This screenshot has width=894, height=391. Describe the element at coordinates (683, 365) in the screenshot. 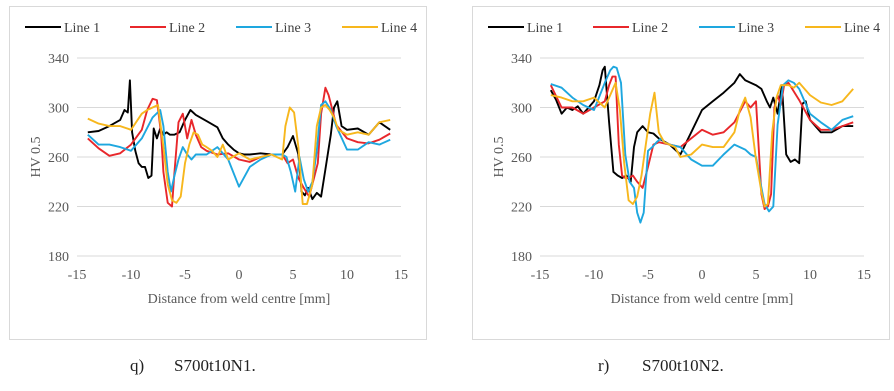

I see `caption-r-text: S700t10N2.` at that location.